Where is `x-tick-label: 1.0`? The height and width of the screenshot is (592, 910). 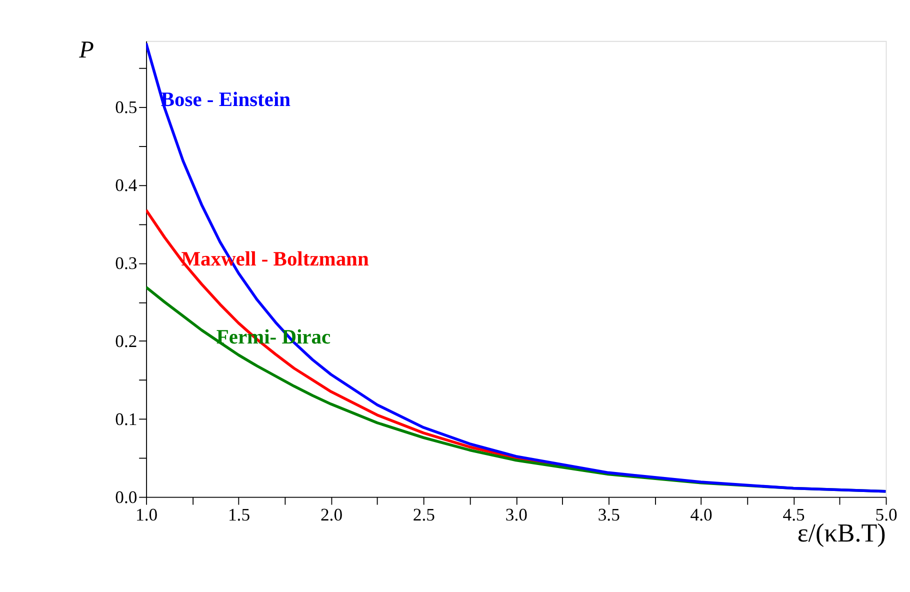 x-tick-label: 1.0 is located at coordinates (147, 514).